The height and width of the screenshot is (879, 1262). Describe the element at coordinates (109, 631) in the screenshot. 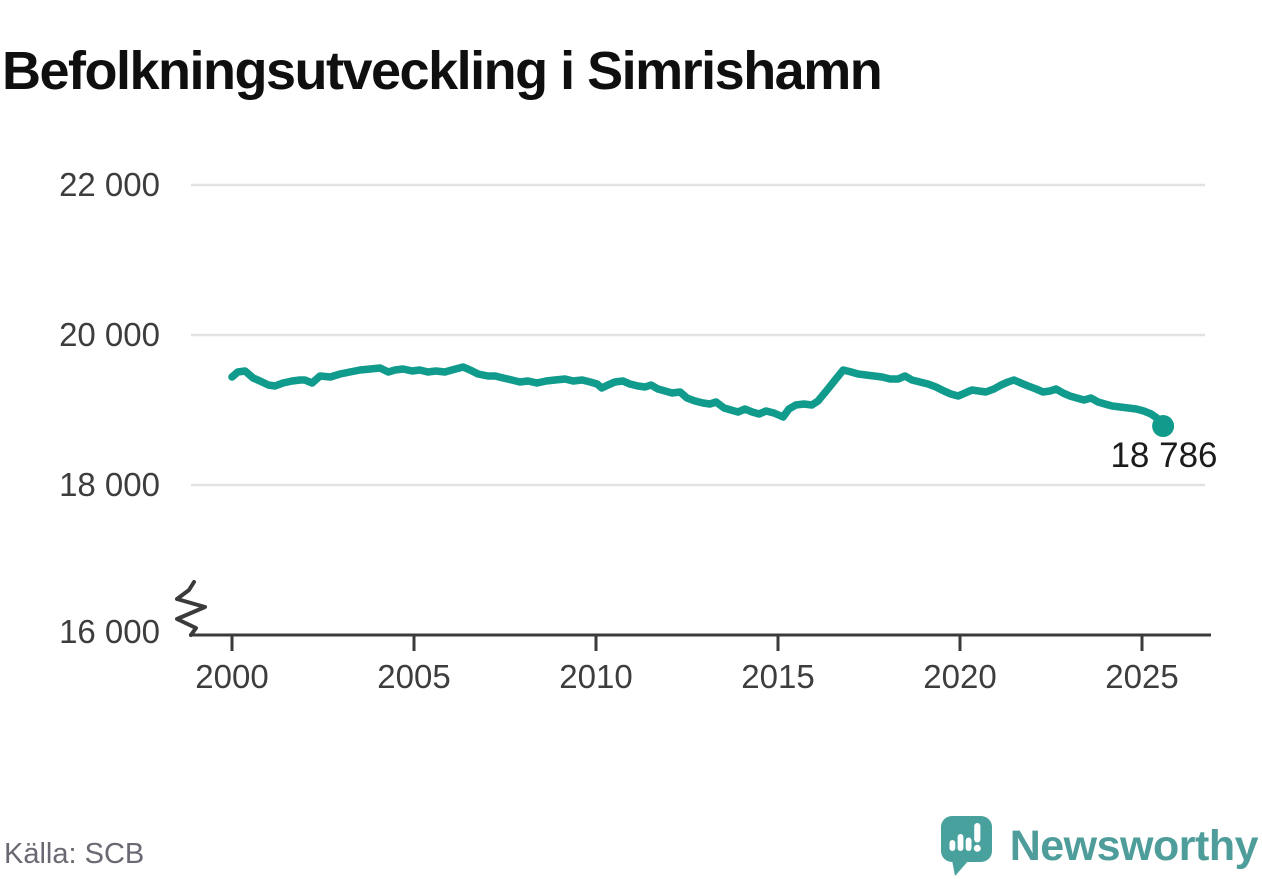

I see `y-tick-label: 16 000` at that location.